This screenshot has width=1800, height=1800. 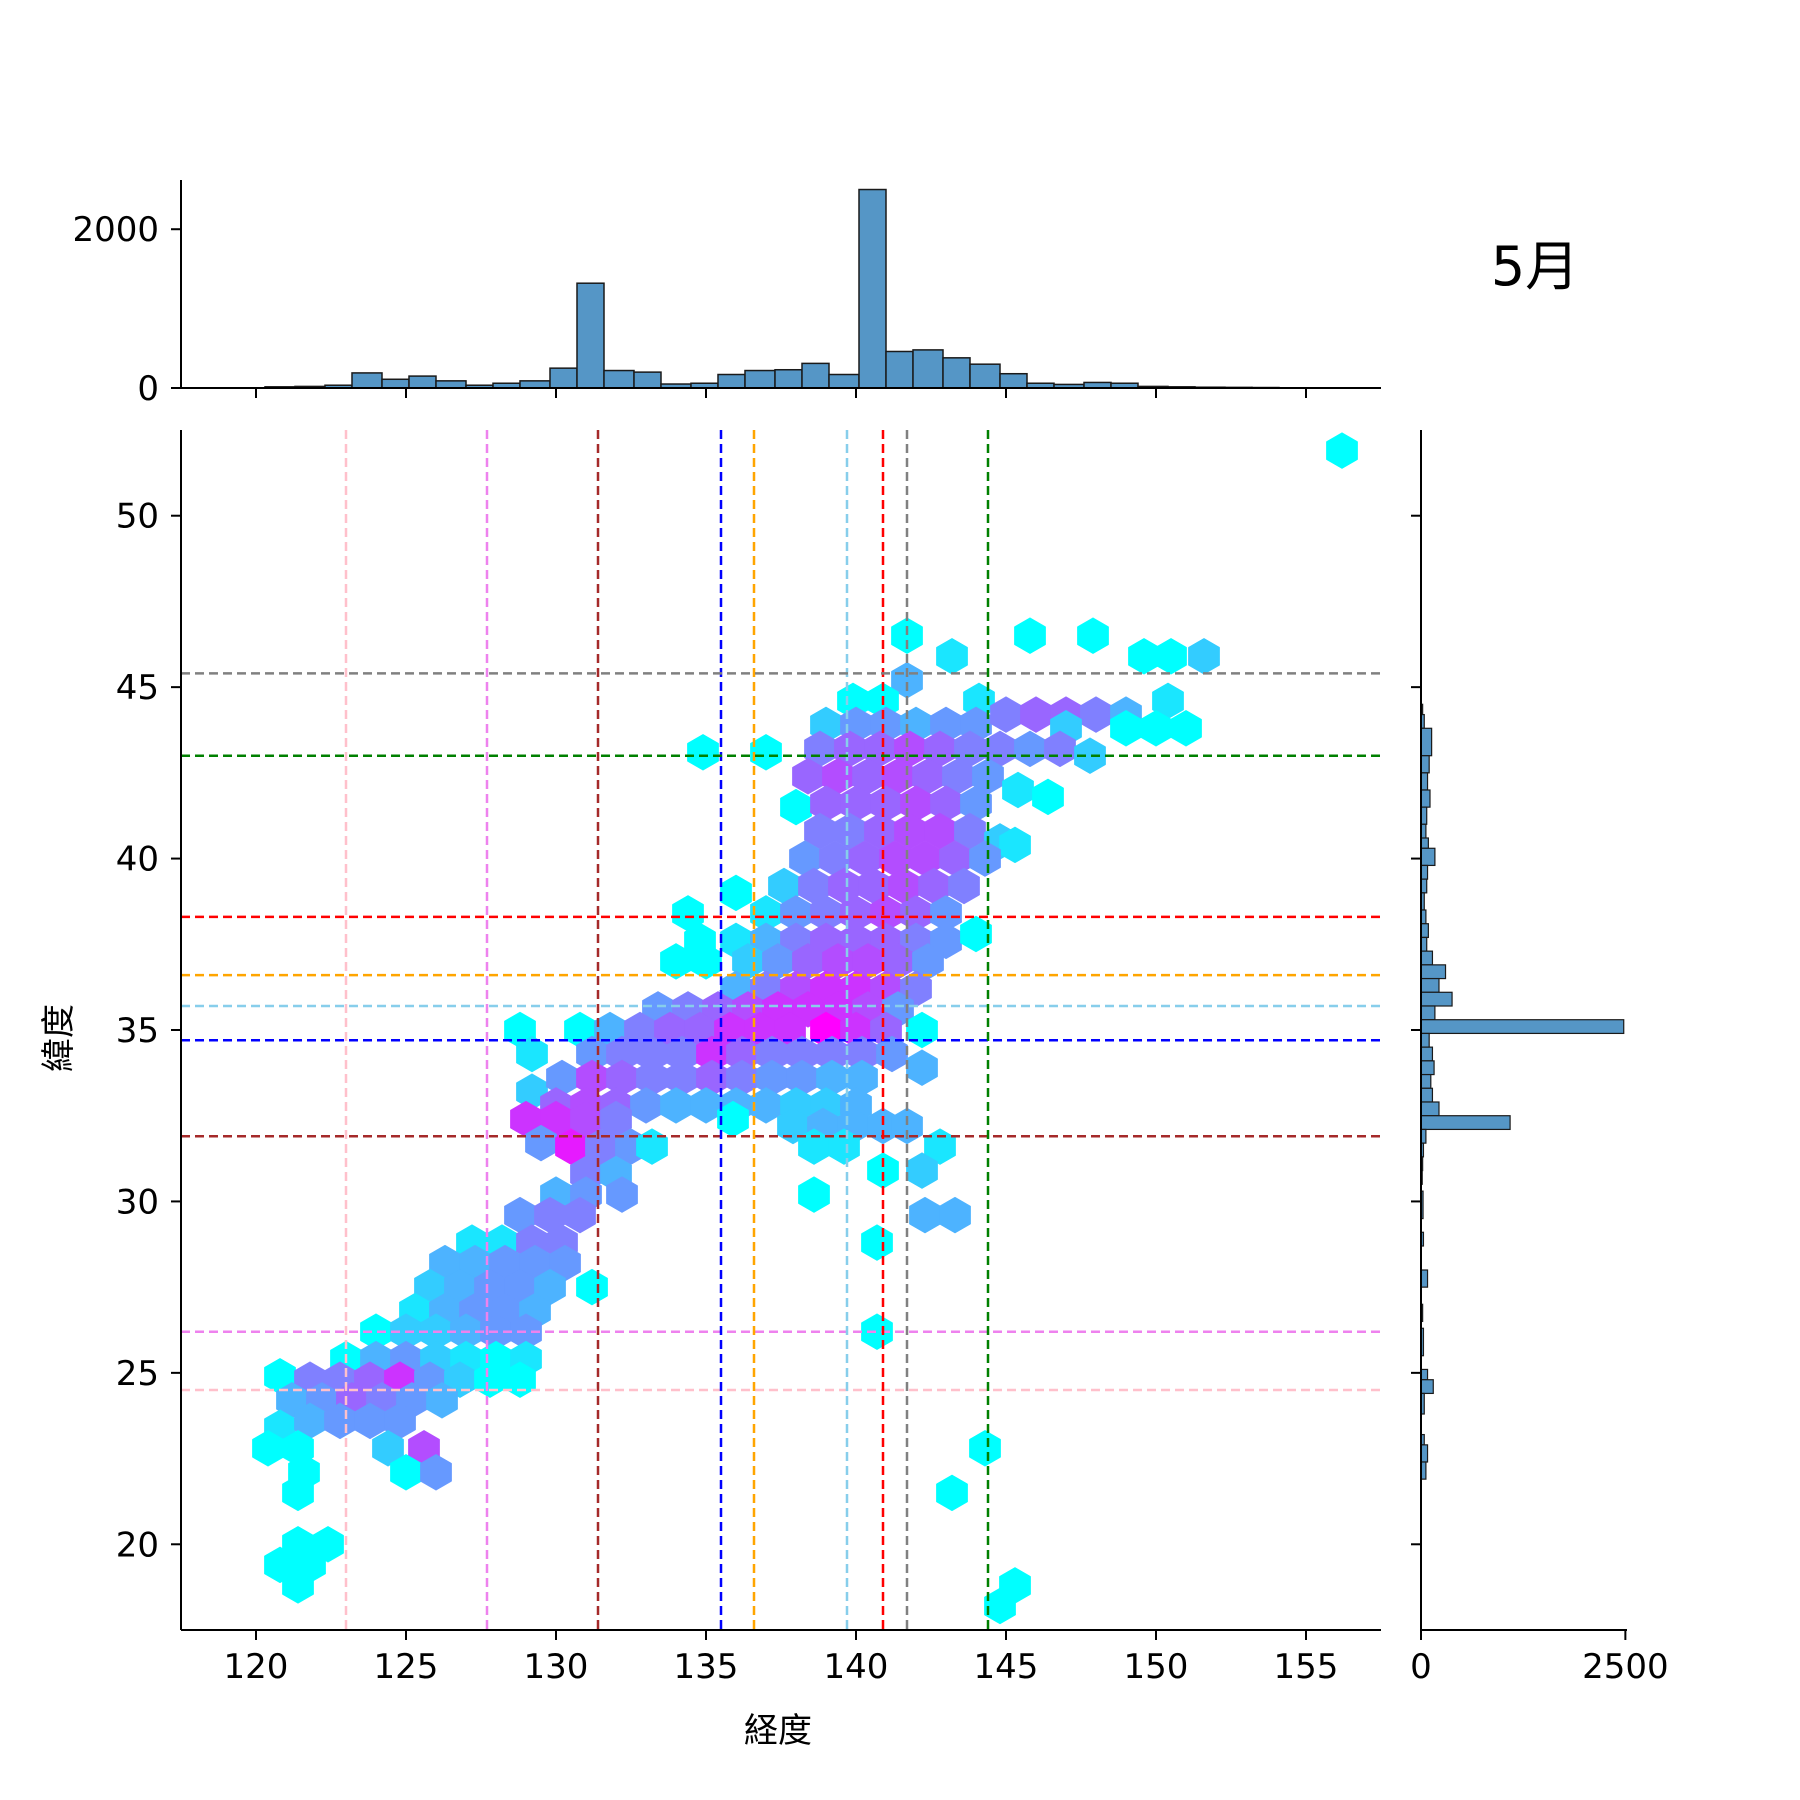 I want to click on right-hist-x-tick-label: 0, so click(x=1421, y=1667).